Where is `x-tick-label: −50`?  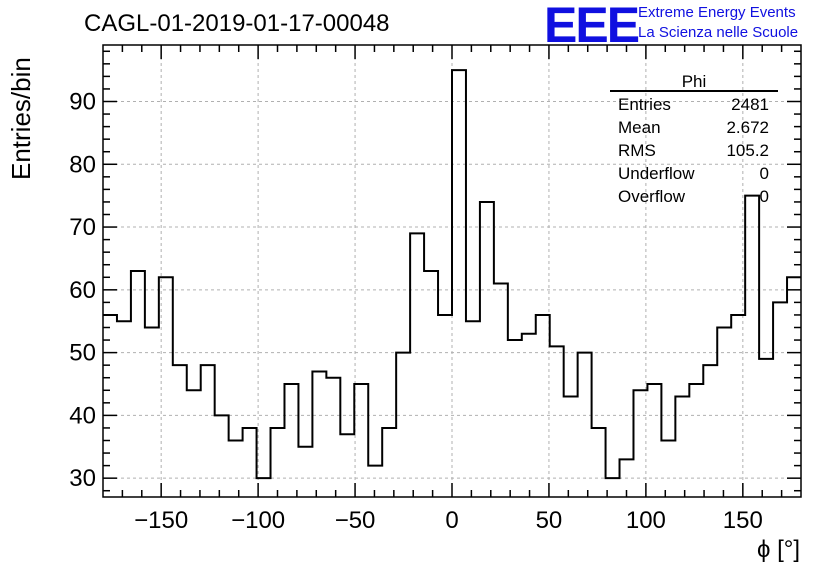
x-tick-label: −50 is located at coordinates (355, 520).